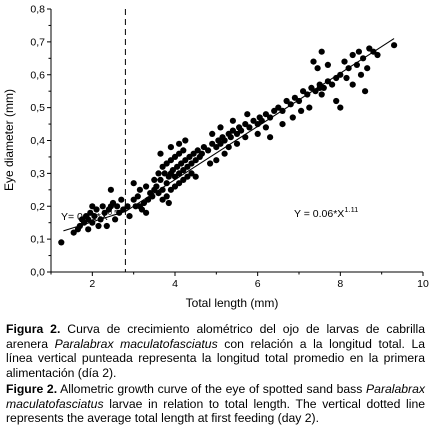 The width and height of the screenshot is (431, 446). What do you see at coordinates (326, 212) in the screenshot?
I see `equation-right: Y = 0.06*X1.11` at bounding box center [326, 212].